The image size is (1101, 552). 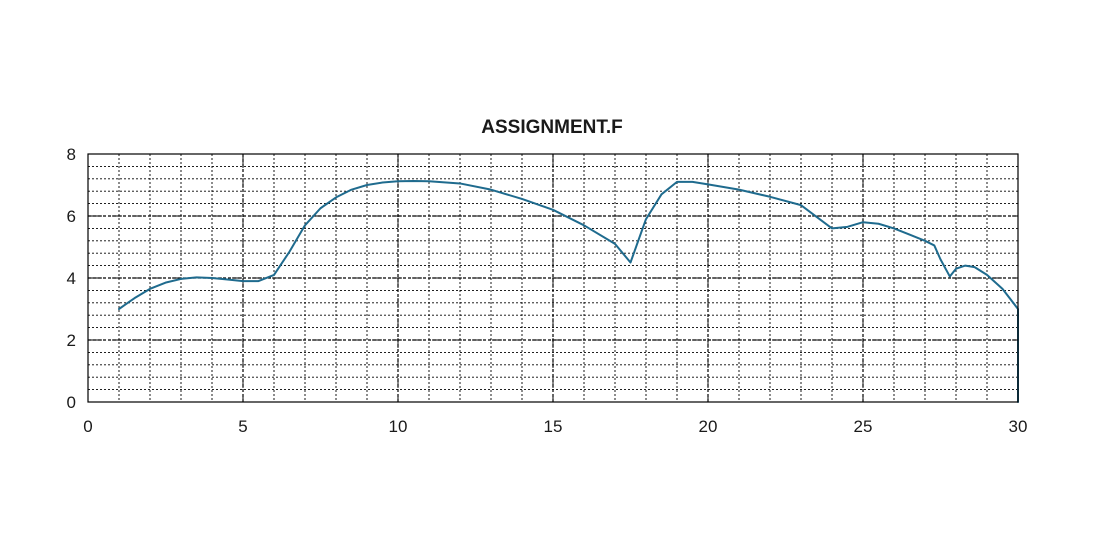 What do you see at coordinates (553, 426) in the screenshot?
I see `x-tick-label: 15` at bounding box center [553, 426].